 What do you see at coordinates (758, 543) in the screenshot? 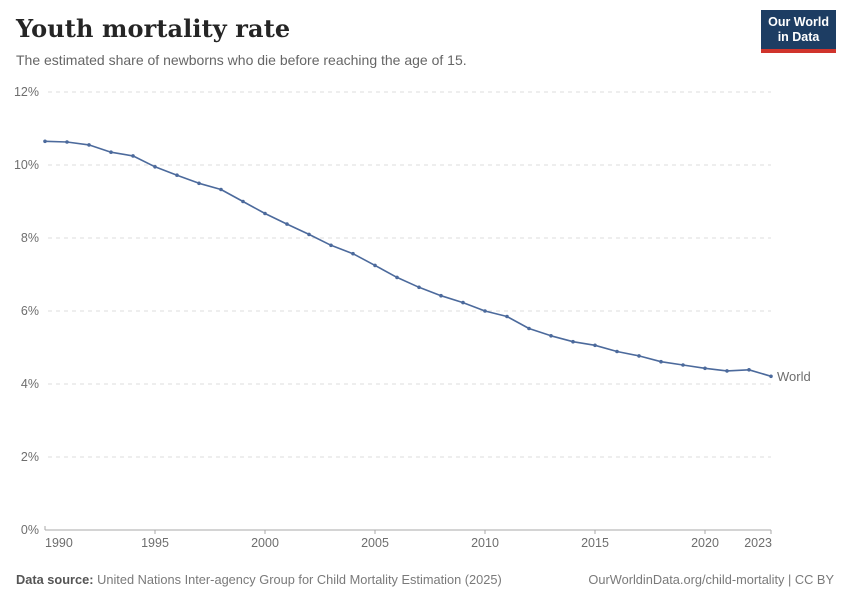
I see `x-tick-label: 2023` at bounding box center [758, 543].